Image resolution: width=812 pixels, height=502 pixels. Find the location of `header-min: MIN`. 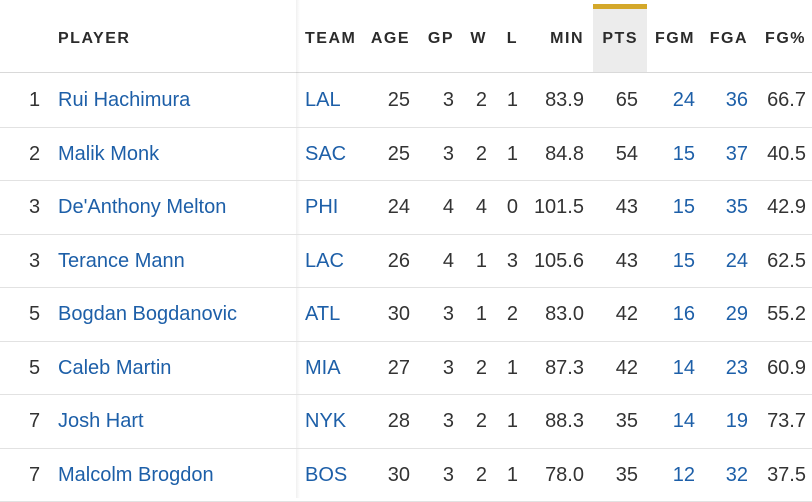

header-min: MIN is located at coordinates (567, 39).